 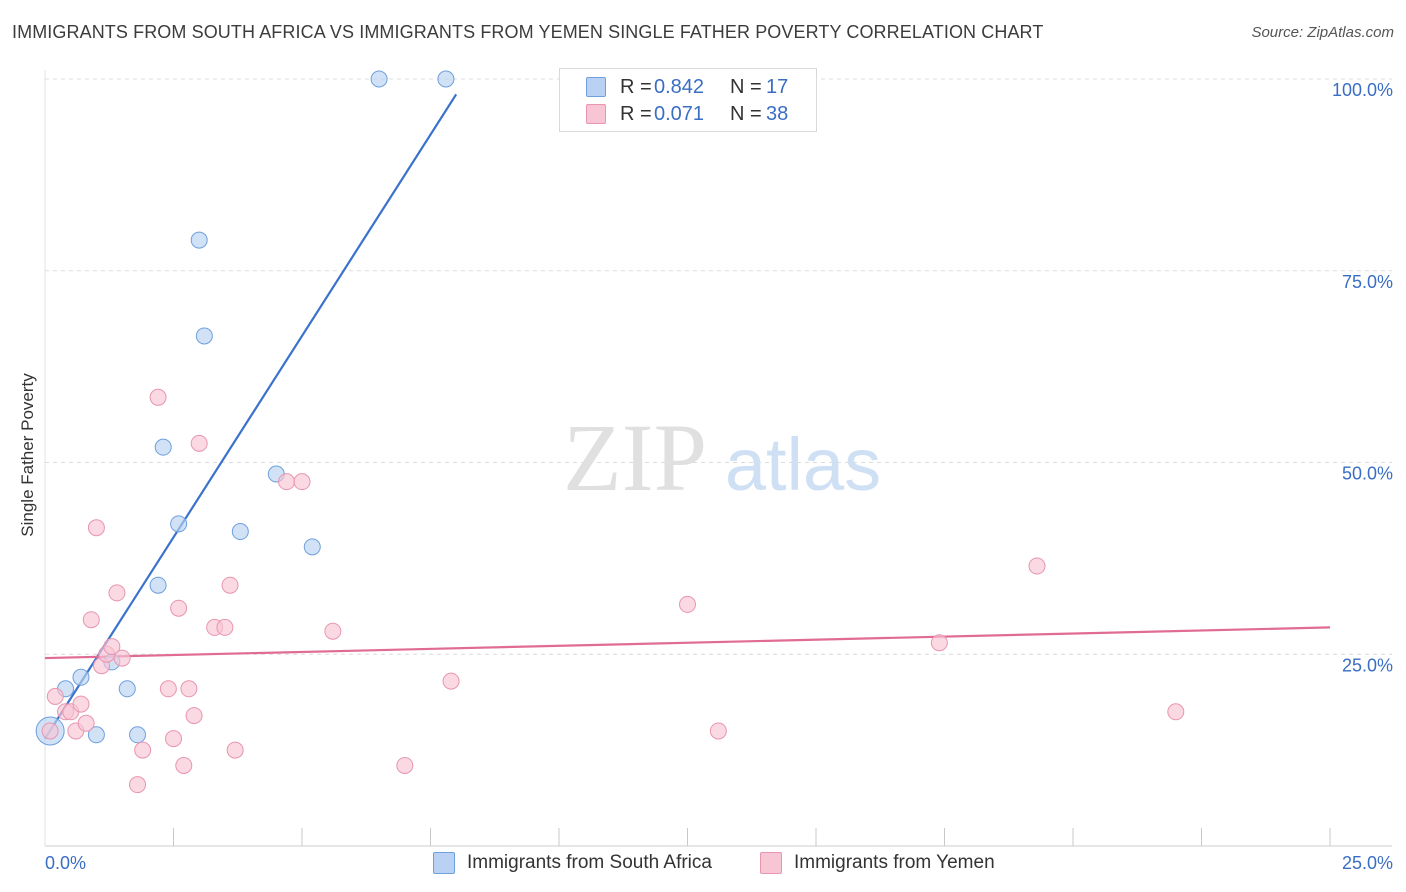 I want to click on legend-item-south-africa: Immigrants from South Africa, so click(x=572, y=863).